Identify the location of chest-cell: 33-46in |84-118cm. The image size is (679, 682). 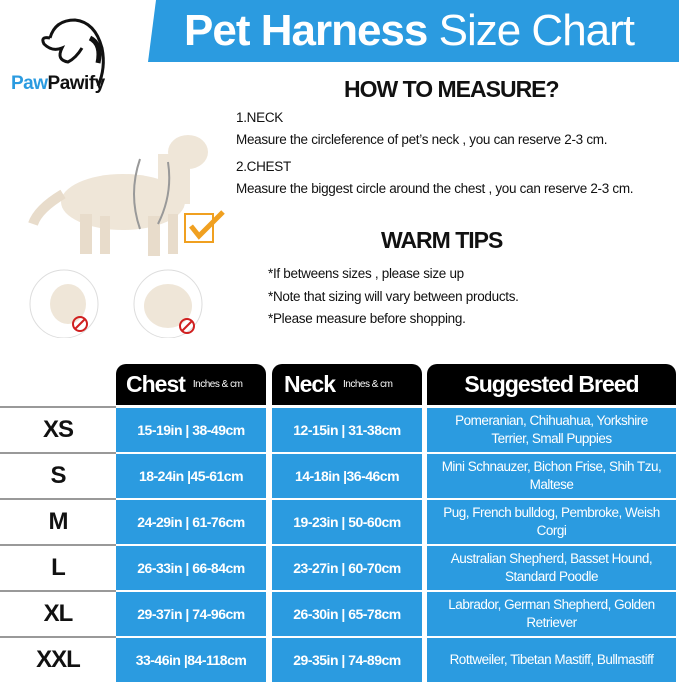
(191, 660).